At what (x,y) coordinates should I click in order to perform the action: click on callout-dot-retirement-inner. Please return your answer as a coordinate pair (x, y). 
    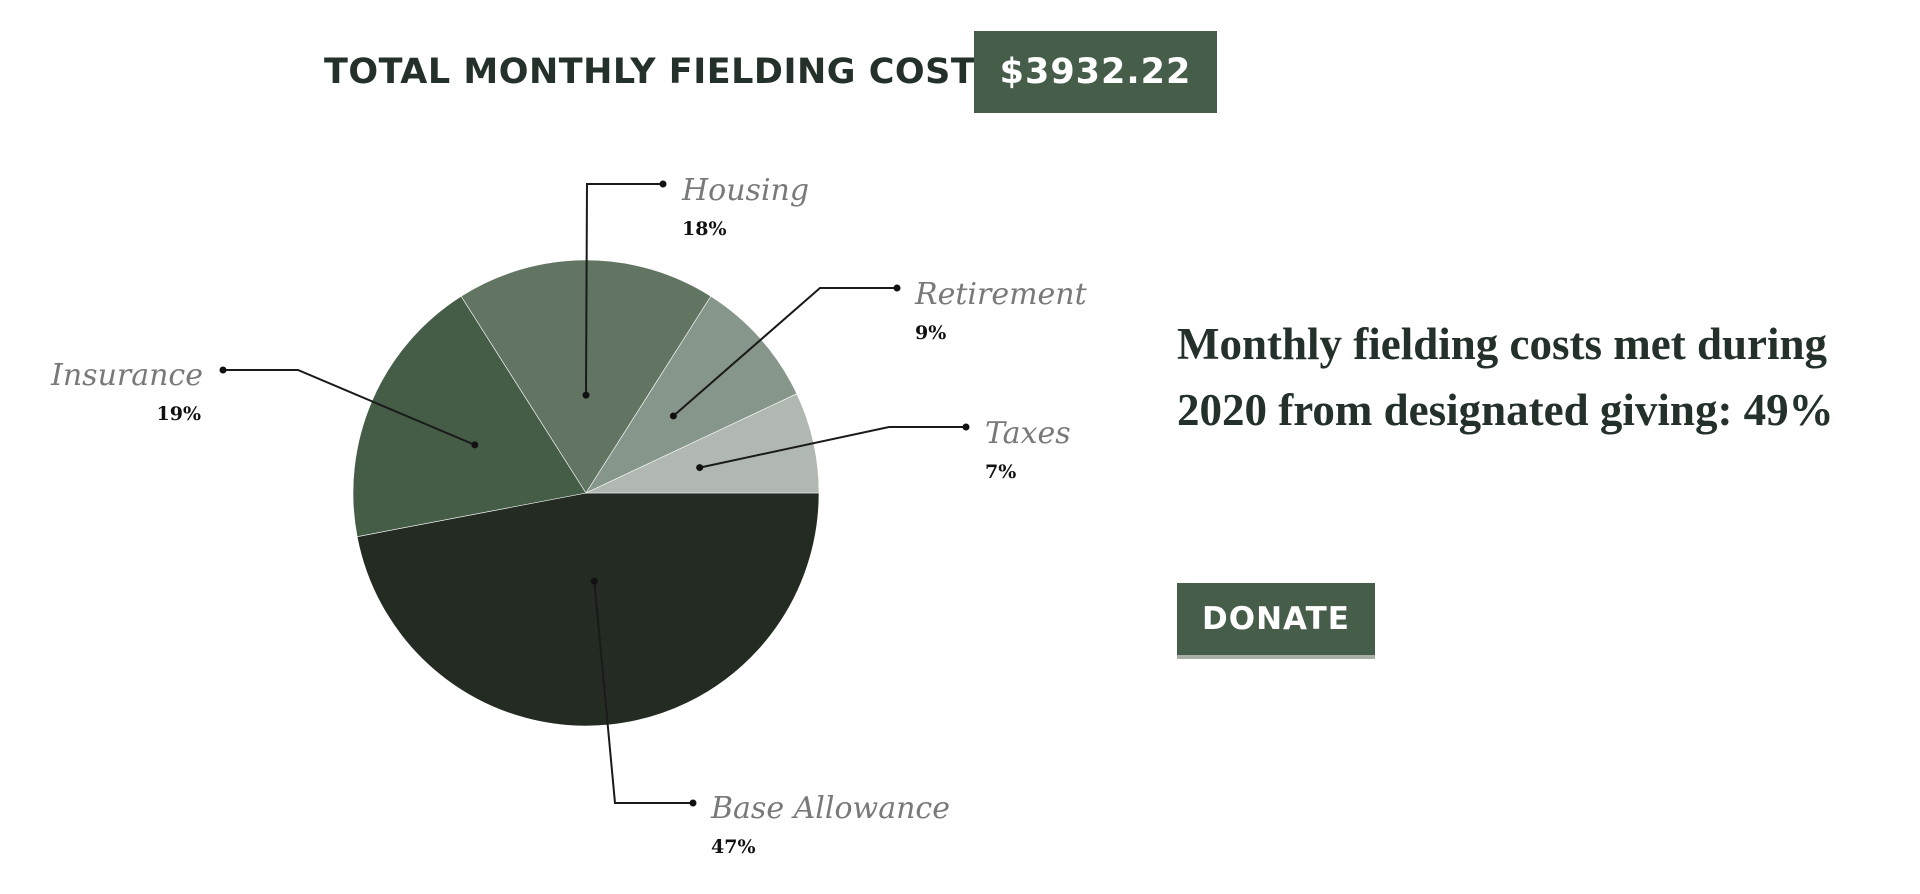
    Looking at the image, I should click on (673, 416).